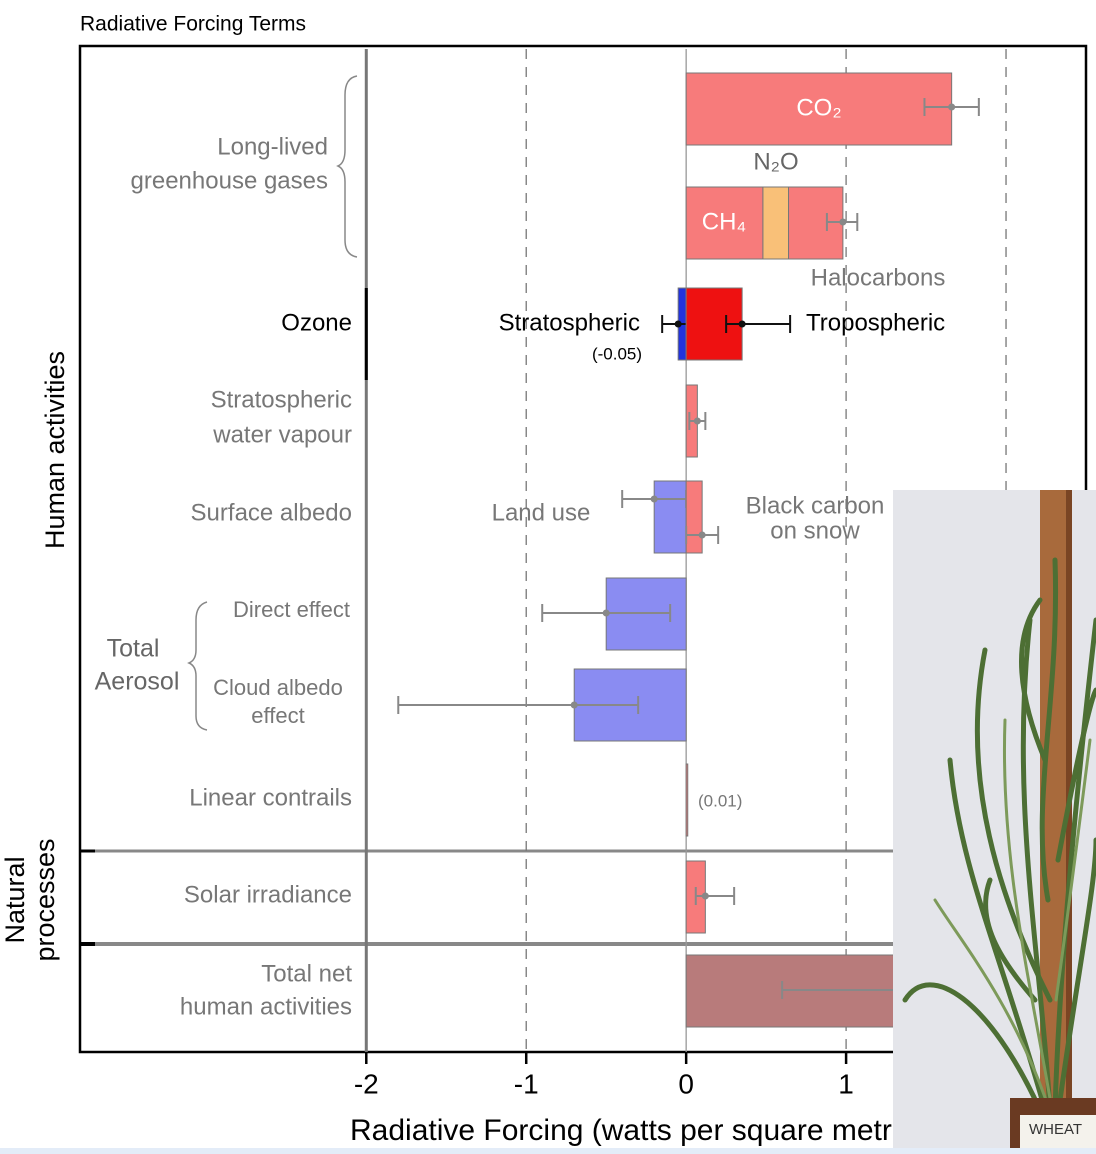  Describe the element at coordinates (291, 609) in the screenshot. I see `row-label: Direct effect` at that location.